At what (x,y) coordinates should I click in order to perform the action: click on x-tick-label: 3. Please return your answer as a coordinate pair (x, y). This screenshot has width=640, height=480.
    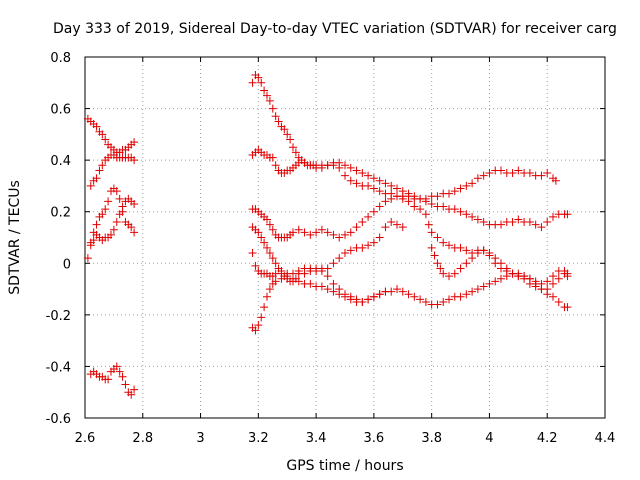
    Looking at the image, I should click on (200, 438).